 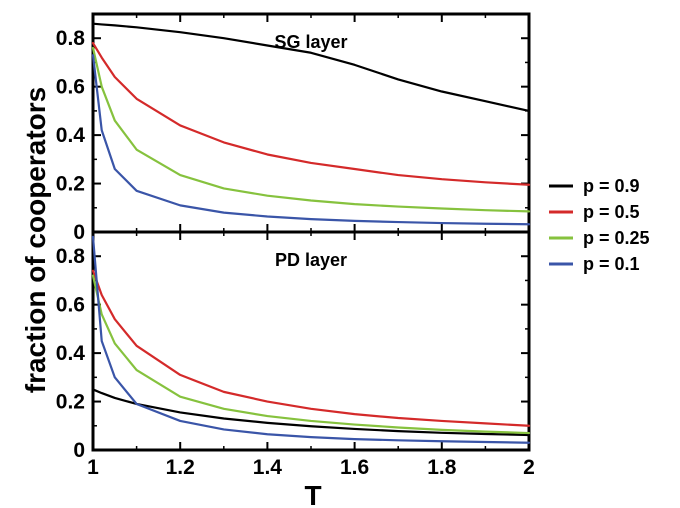 What do you see at coordinates (180, 467) in the screenshot?
I see `x-tick-label: 1.2` at bounding box center [180, 467].